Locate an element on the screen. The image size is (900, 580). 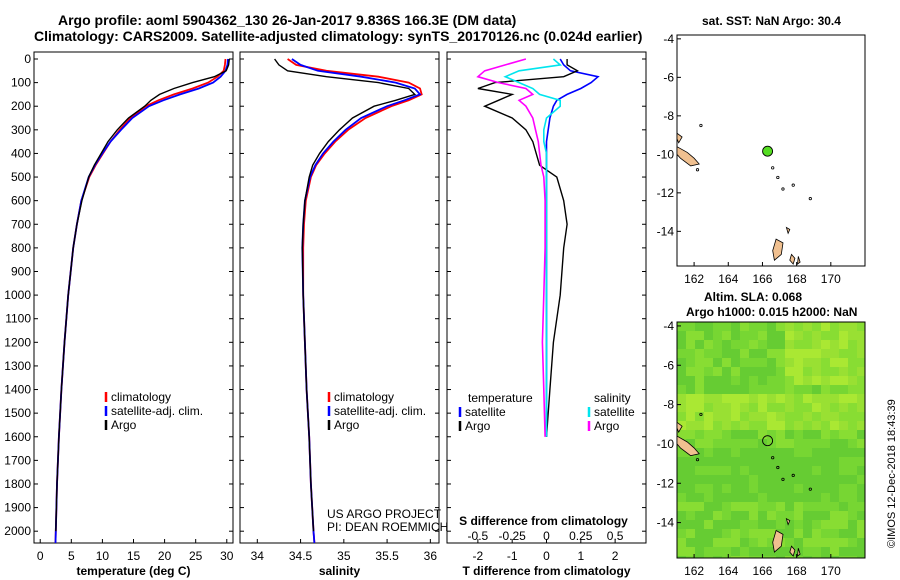
salinity-xtick-label-35: 35 is located at coordinates (344, 556).